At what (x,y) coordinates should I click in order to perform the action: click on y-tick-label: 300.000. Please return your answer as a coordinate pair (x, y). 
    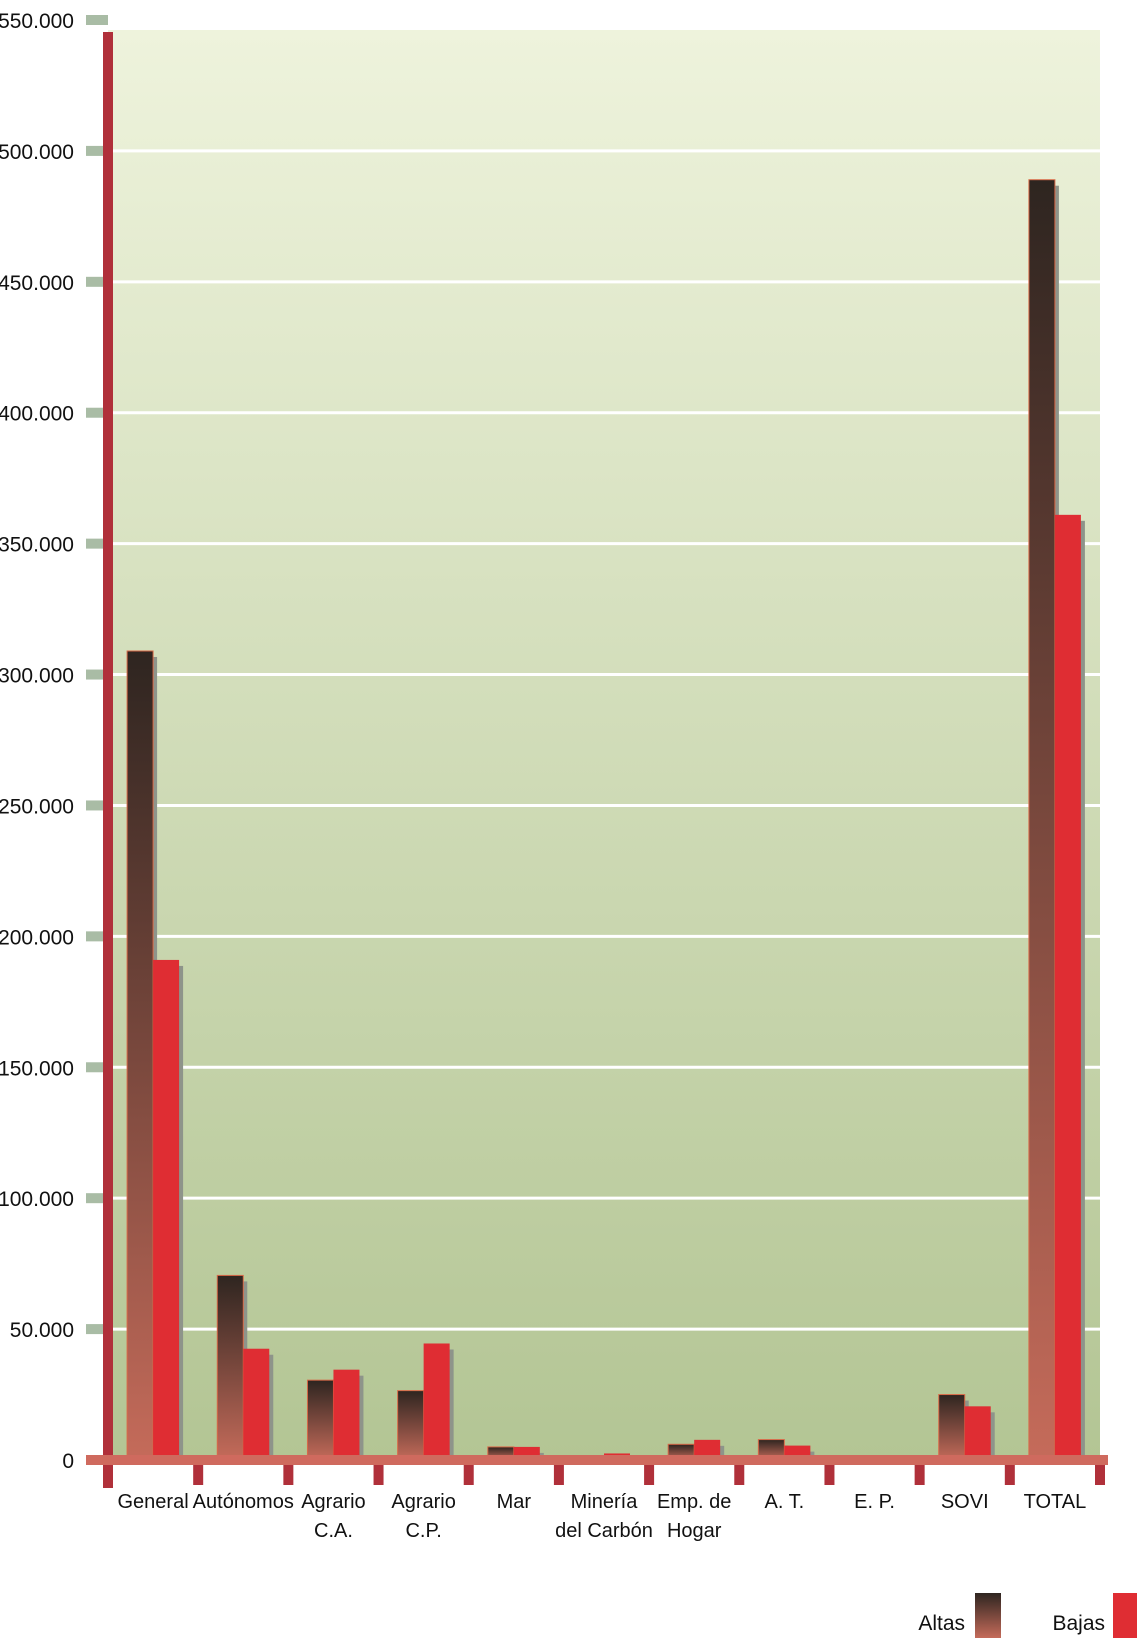
    Looking at the image, I should click on (37, 676).